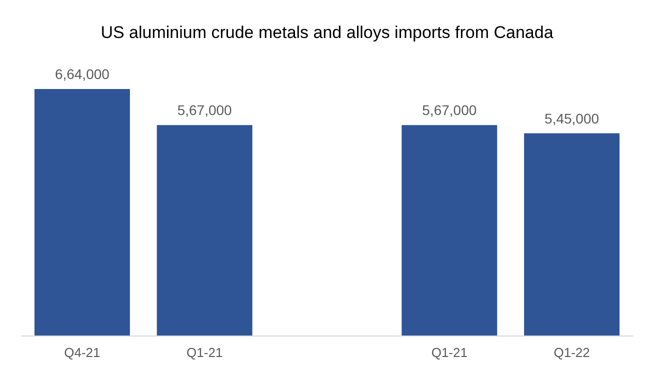 The width and height of the screenshot is (654, 384). Describe the element at coordinates (572, 352) in the screenshot. I see `x-tick-label: Q1-22` at that location.